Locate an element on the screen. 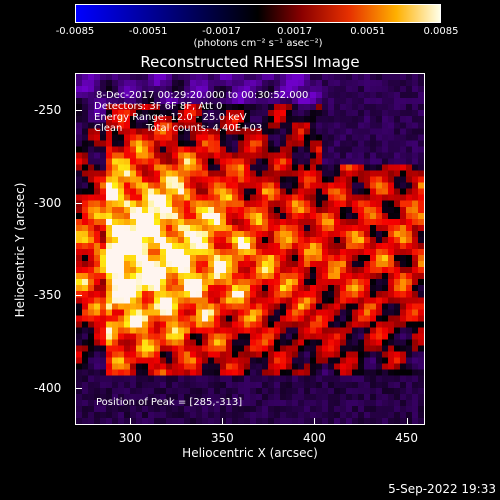 This screenshot has width=500, height=500. info-detectors: Detectors: 3F 6F 8F, Att 0 is located at coordinates (158, 106).